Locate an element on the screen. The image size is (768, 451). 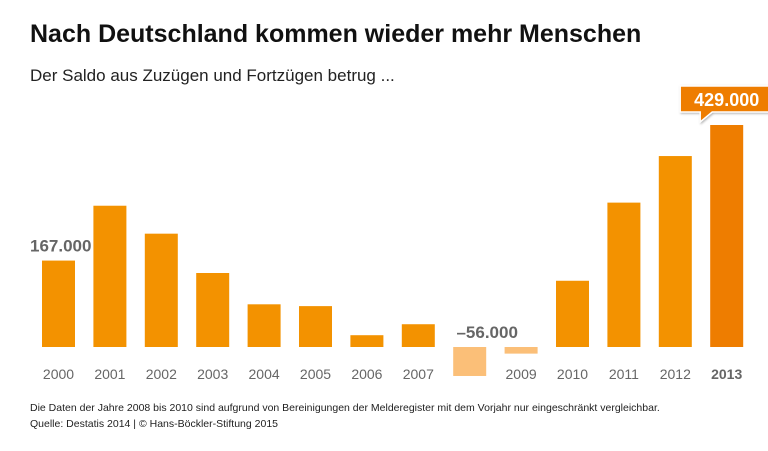
data-label-callout-2013 is located at coordinates (723, 104).